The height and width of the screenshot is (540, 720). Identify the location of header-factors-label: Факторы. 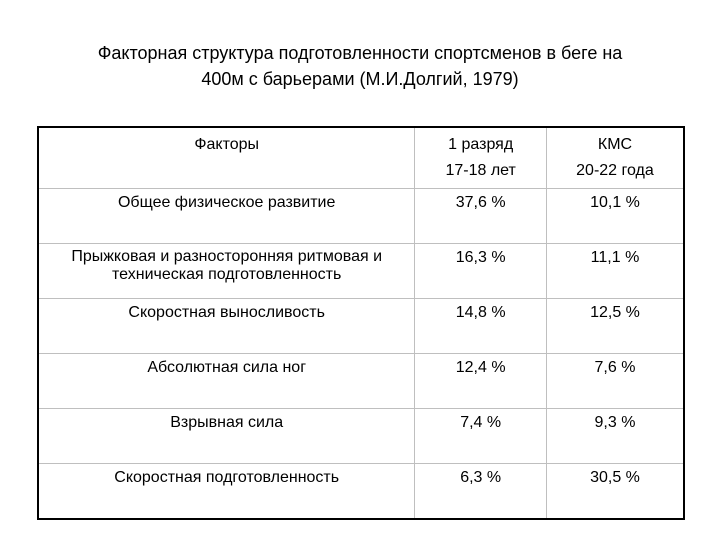
(227, 144).